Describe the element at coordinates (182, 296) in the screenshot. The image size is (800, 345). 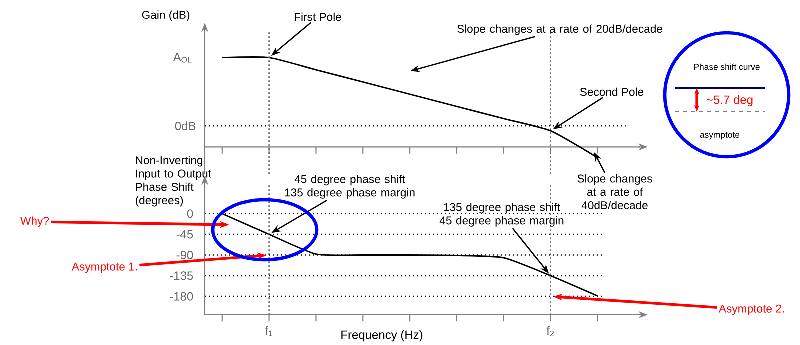
I see `y-tick-label: -180` at that location.